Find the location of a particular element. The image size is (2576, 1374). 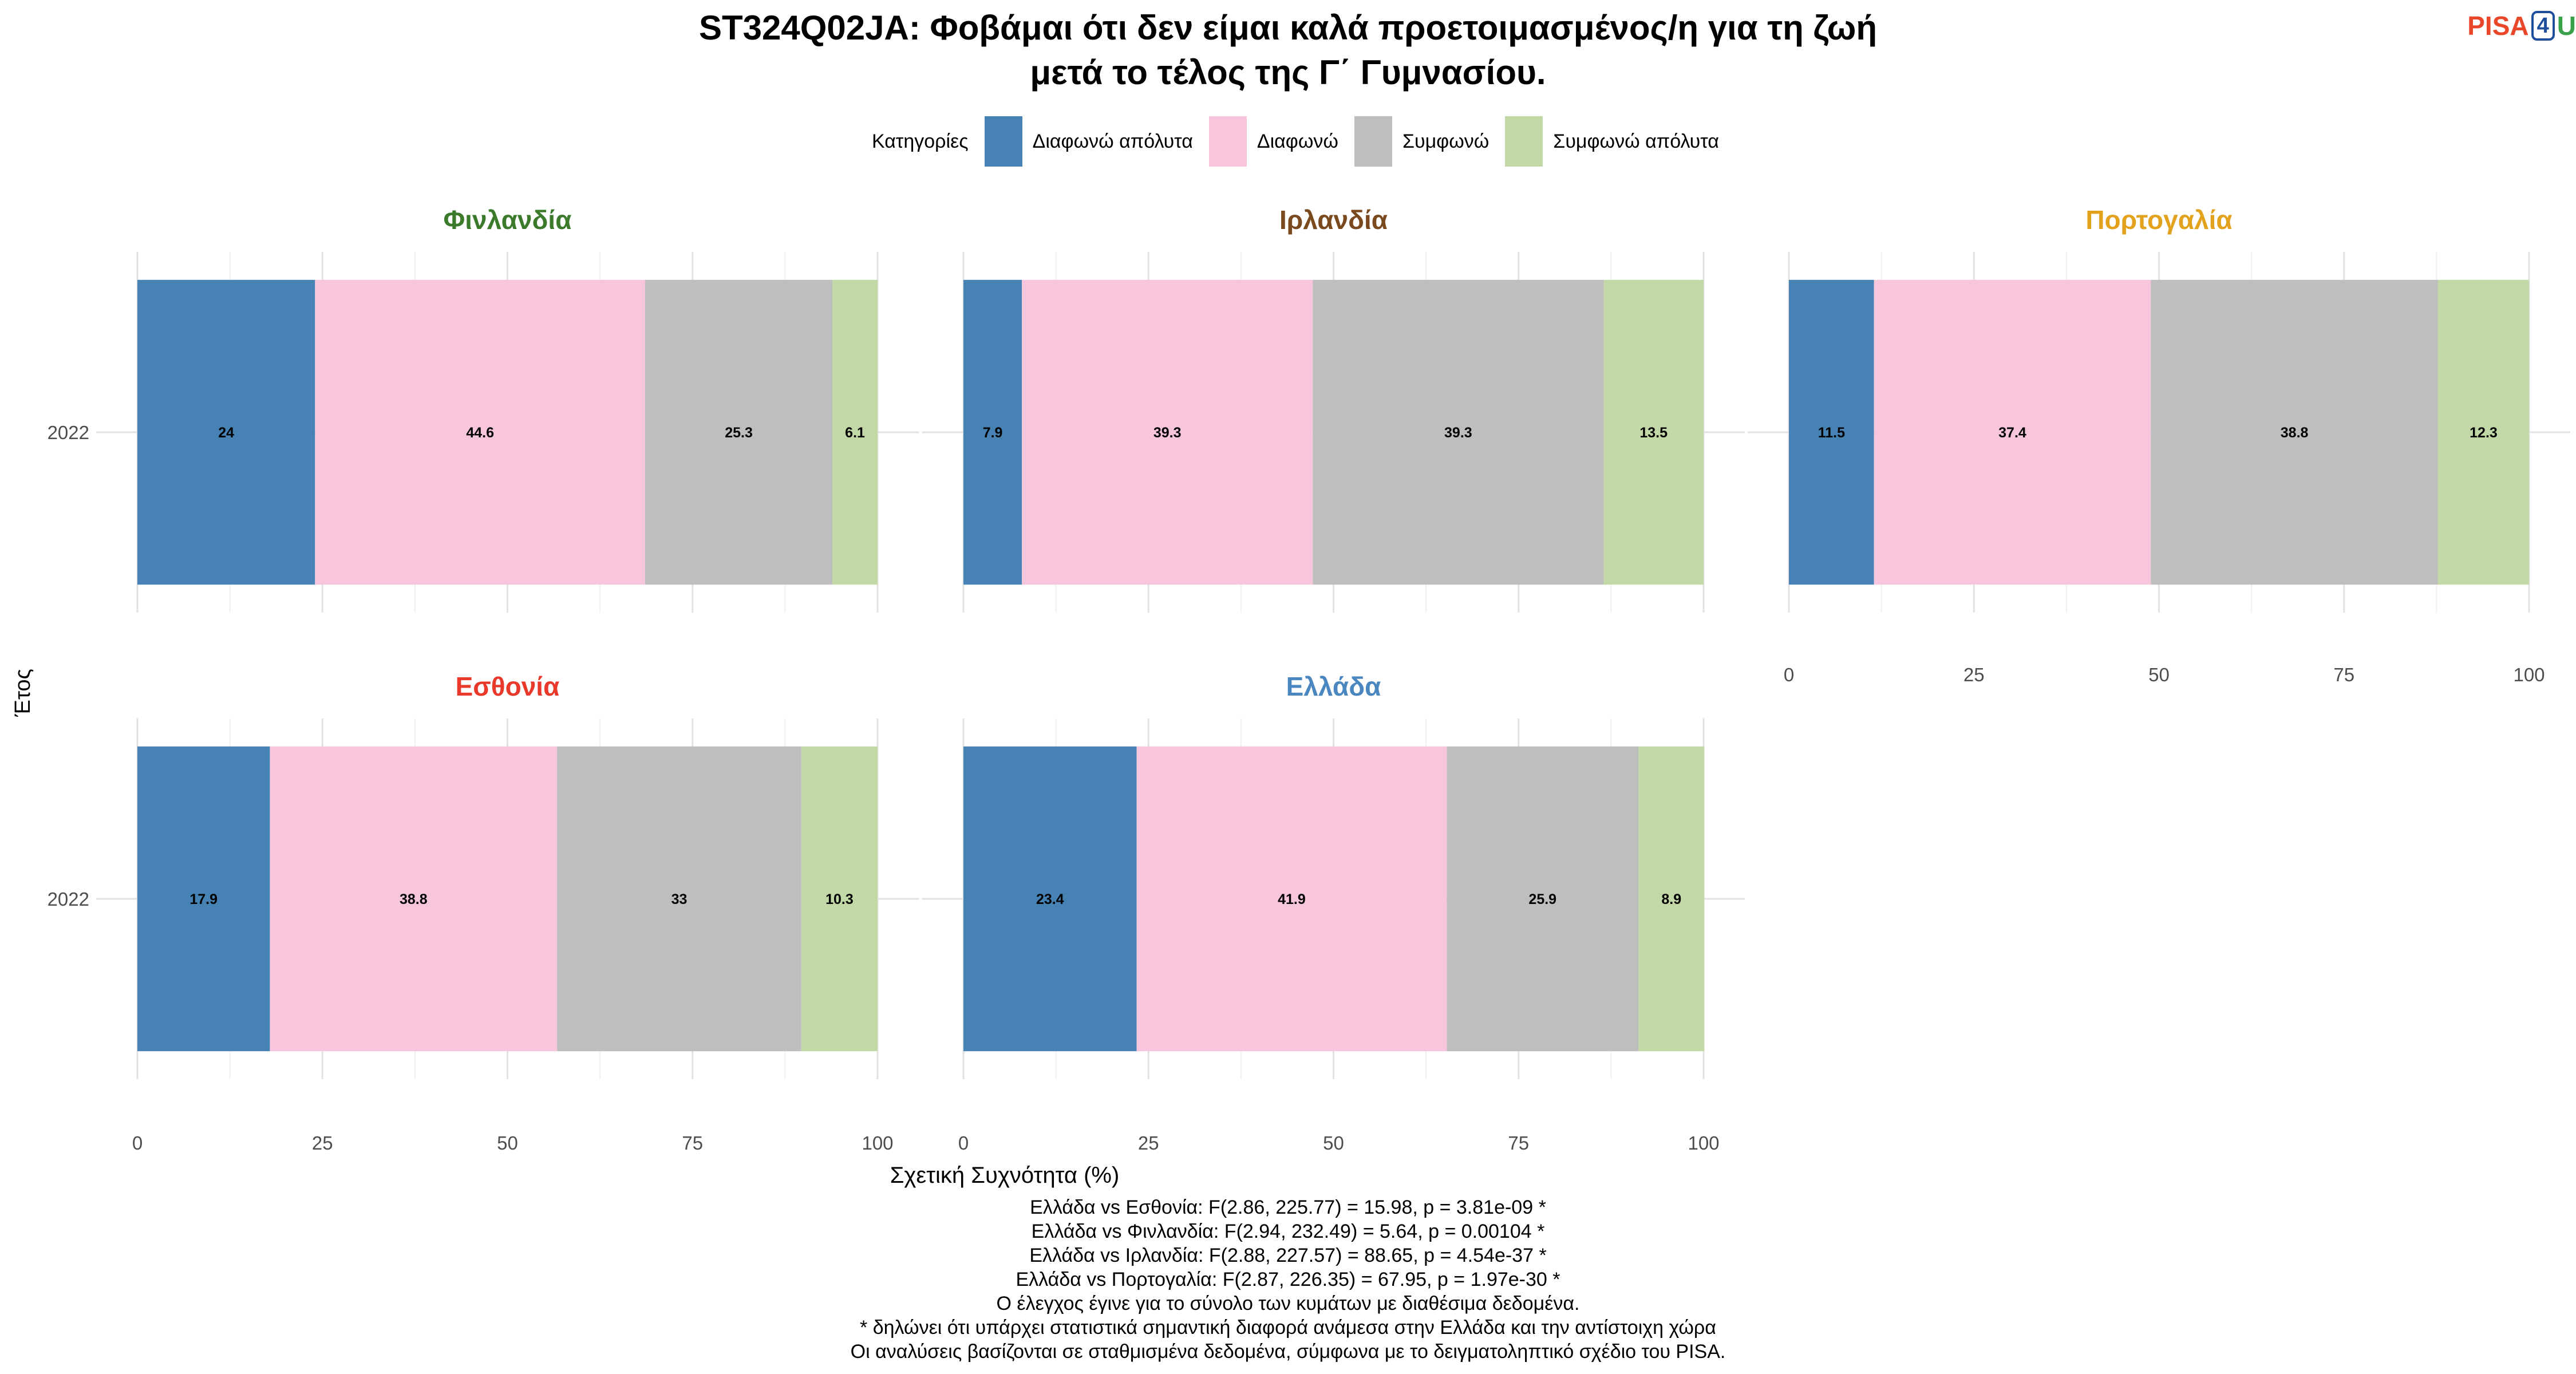

panel-2: Πορτογαλία 11.5 37.4 38.8 12.3 0 25 50 75 100 is located at coordinates (2159, 445).